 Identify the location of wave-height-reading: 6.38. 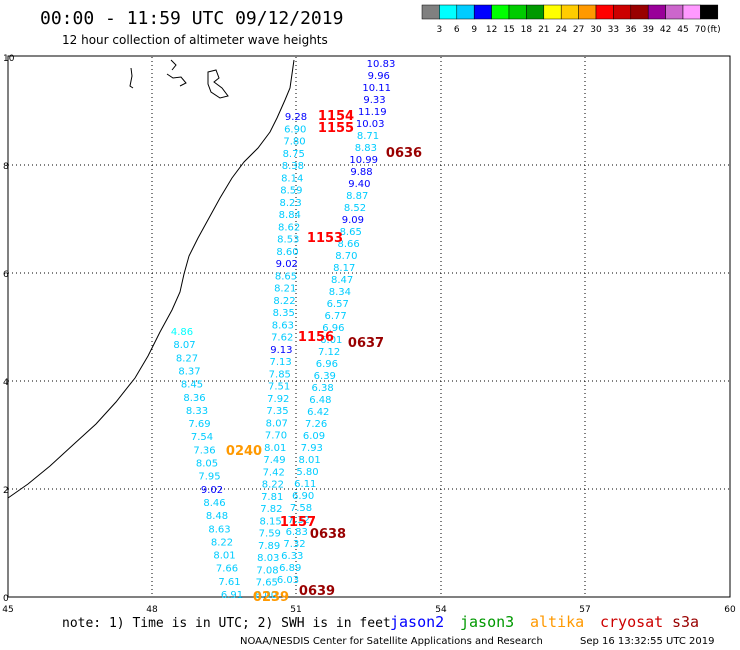
(322, 388).